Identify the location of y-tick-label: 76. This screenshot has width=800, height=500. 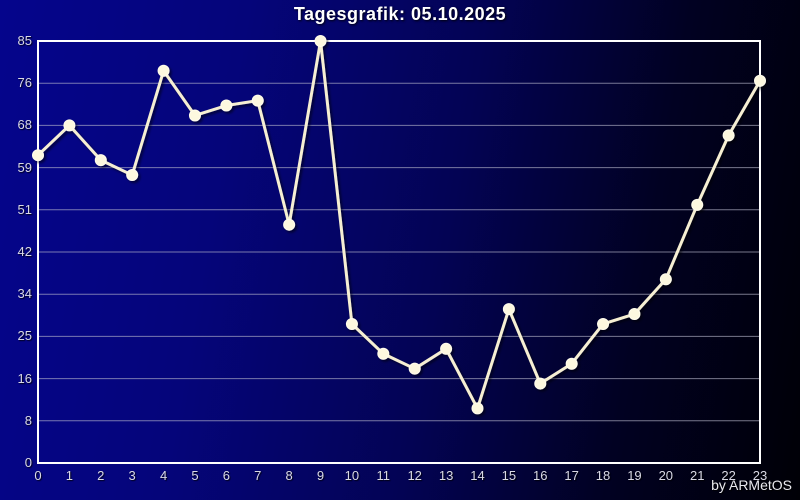
(24, 83).